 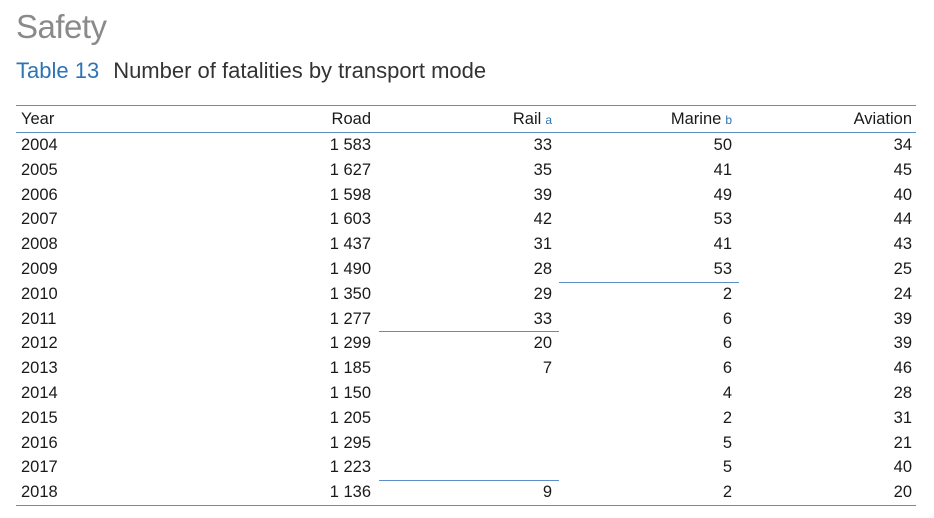 What do you see at coordinates (466, 269) in the screenshot?
I see `table-row: 2009 1 490 28 53 25` at bounding box center [466, 269].